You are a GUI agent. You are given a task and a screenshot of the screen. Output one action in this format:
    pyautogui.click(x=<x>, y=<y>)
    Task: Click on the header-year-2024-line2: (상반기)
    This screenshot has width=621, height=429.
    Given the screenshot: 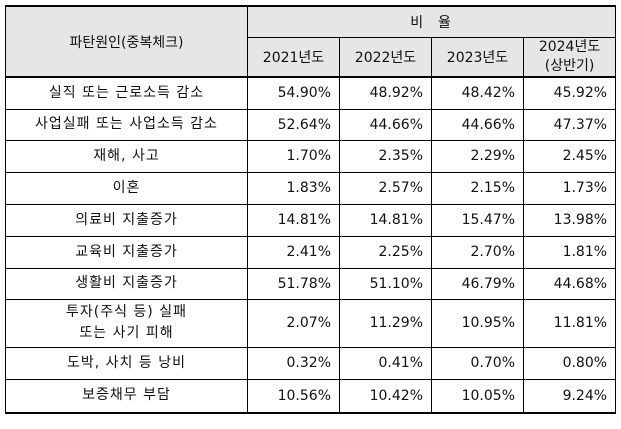 What is the action you would take?
    pyautogui.click(x=569, y=65)
    